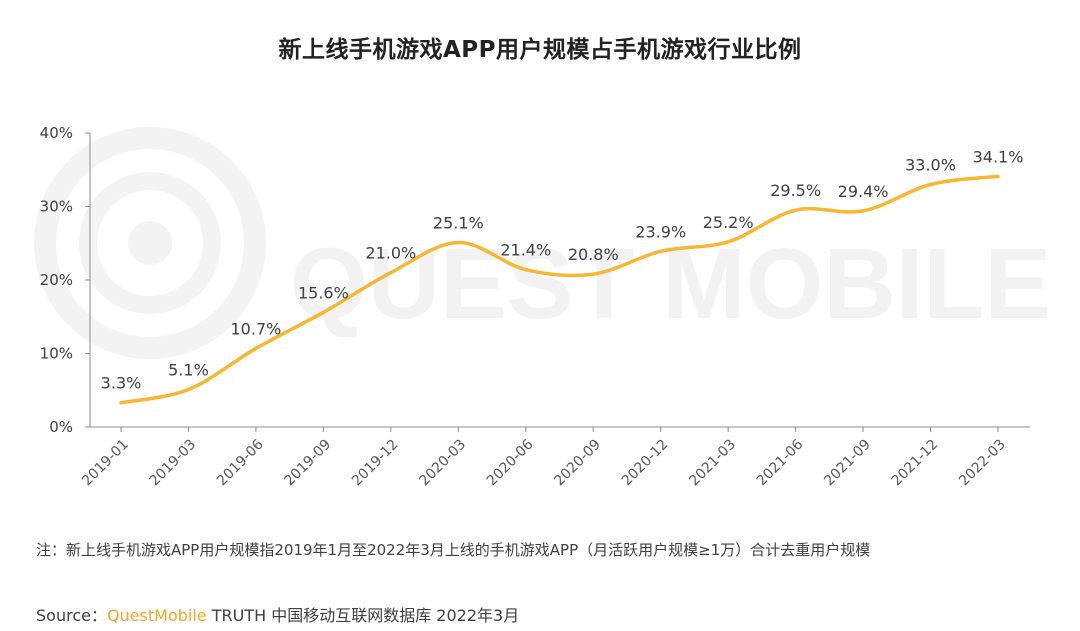 This screenshot has height=631, width=1080. What do you see at coordinates (998, 156) in the screenshot?
I see `data-label: 34.1%` at bounding box center [998, 156].